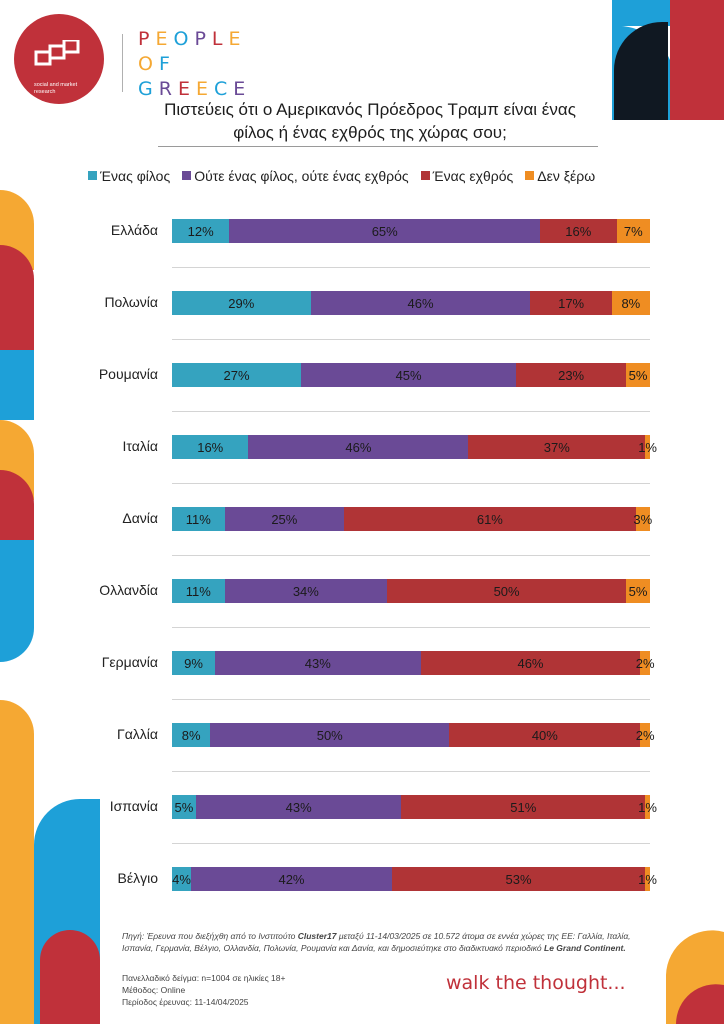 The width and height of the screenshot is (724, 1024). I want to click on data-label: 42%, so click(291, 879).